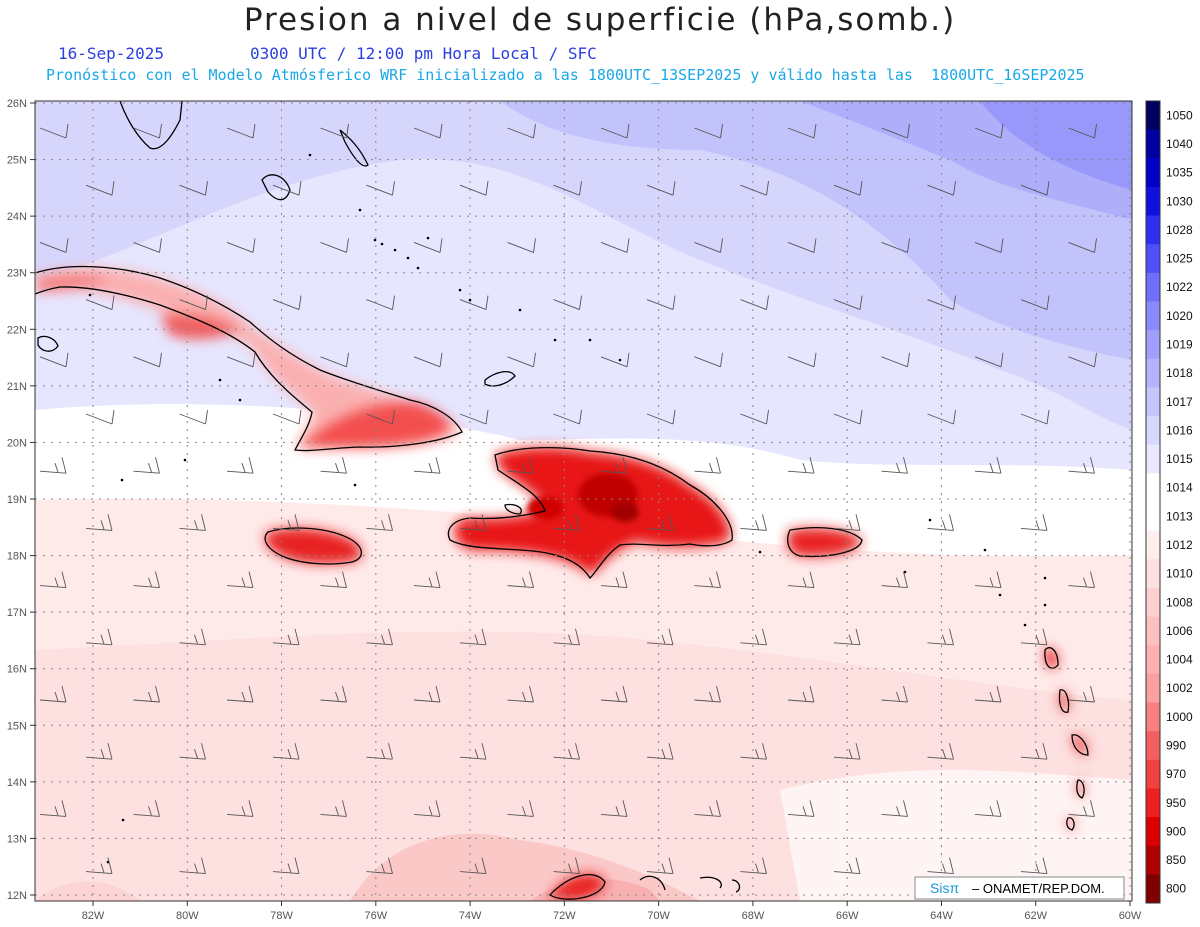 This screenshot has height=927, width=1200. I want to click on colorbar-label: 950, so click(1176, 803).